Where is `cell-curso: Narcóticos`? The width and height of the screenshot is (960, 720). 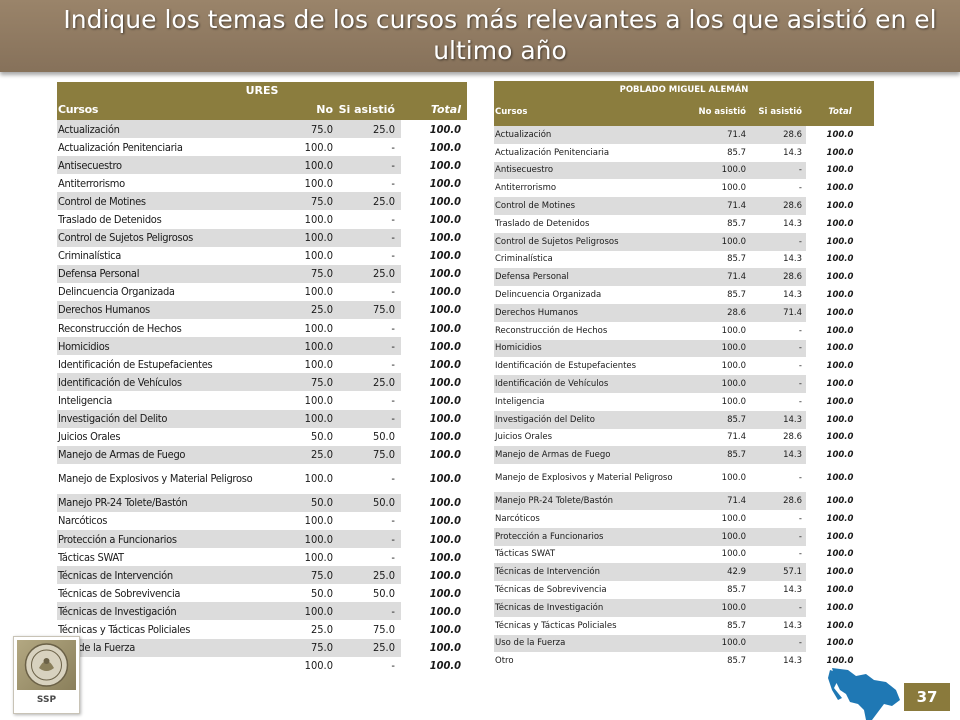 cell-curso: Narcóticos is located at coordinates (165, 520).